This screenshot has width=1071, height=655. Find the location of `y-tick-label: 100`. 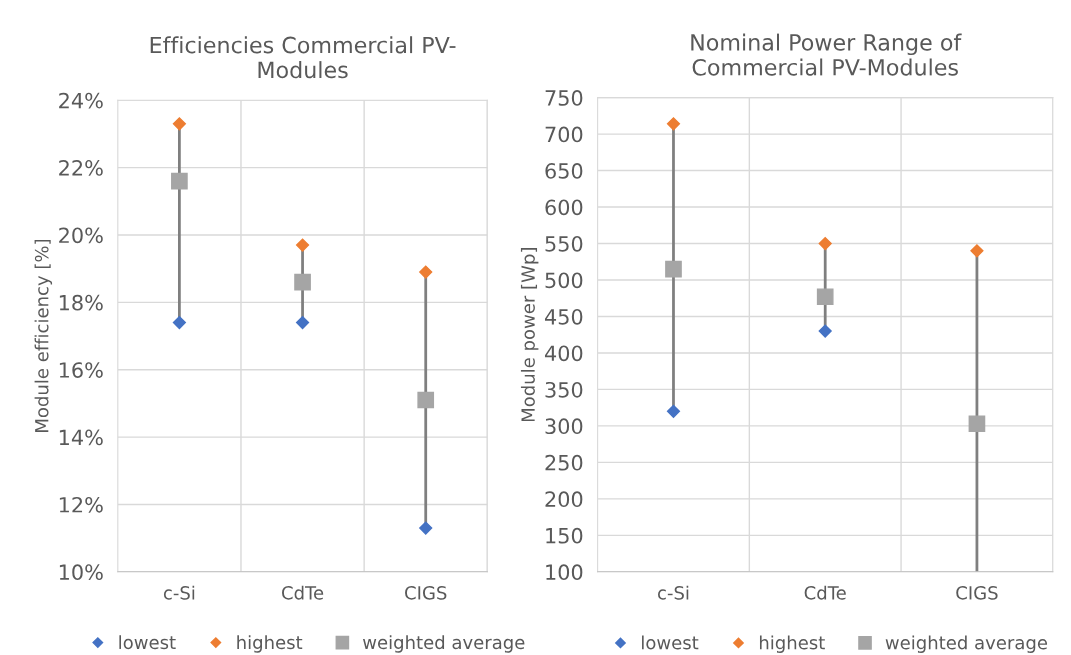

y-tick-label: 100 is located at coordinates (564, 572).